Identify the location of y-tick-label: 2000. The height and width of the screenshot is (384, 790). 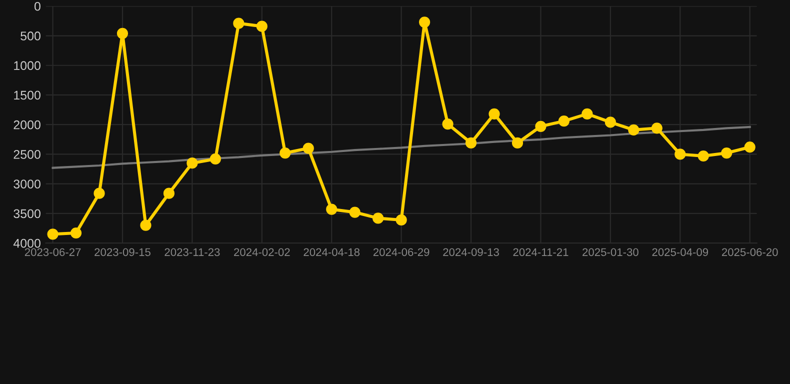
(27, 125).